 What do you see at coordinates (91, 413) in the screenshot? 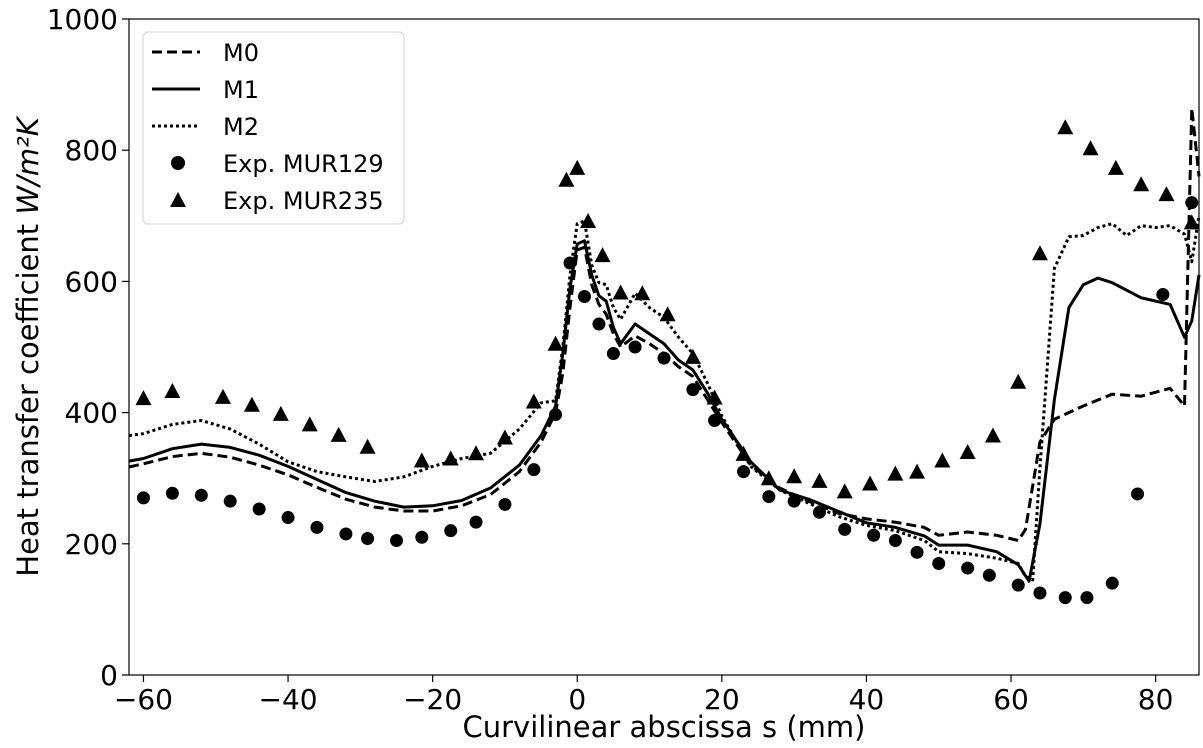
I see `y-tick-label: 400` at bounding box center [91, 413].